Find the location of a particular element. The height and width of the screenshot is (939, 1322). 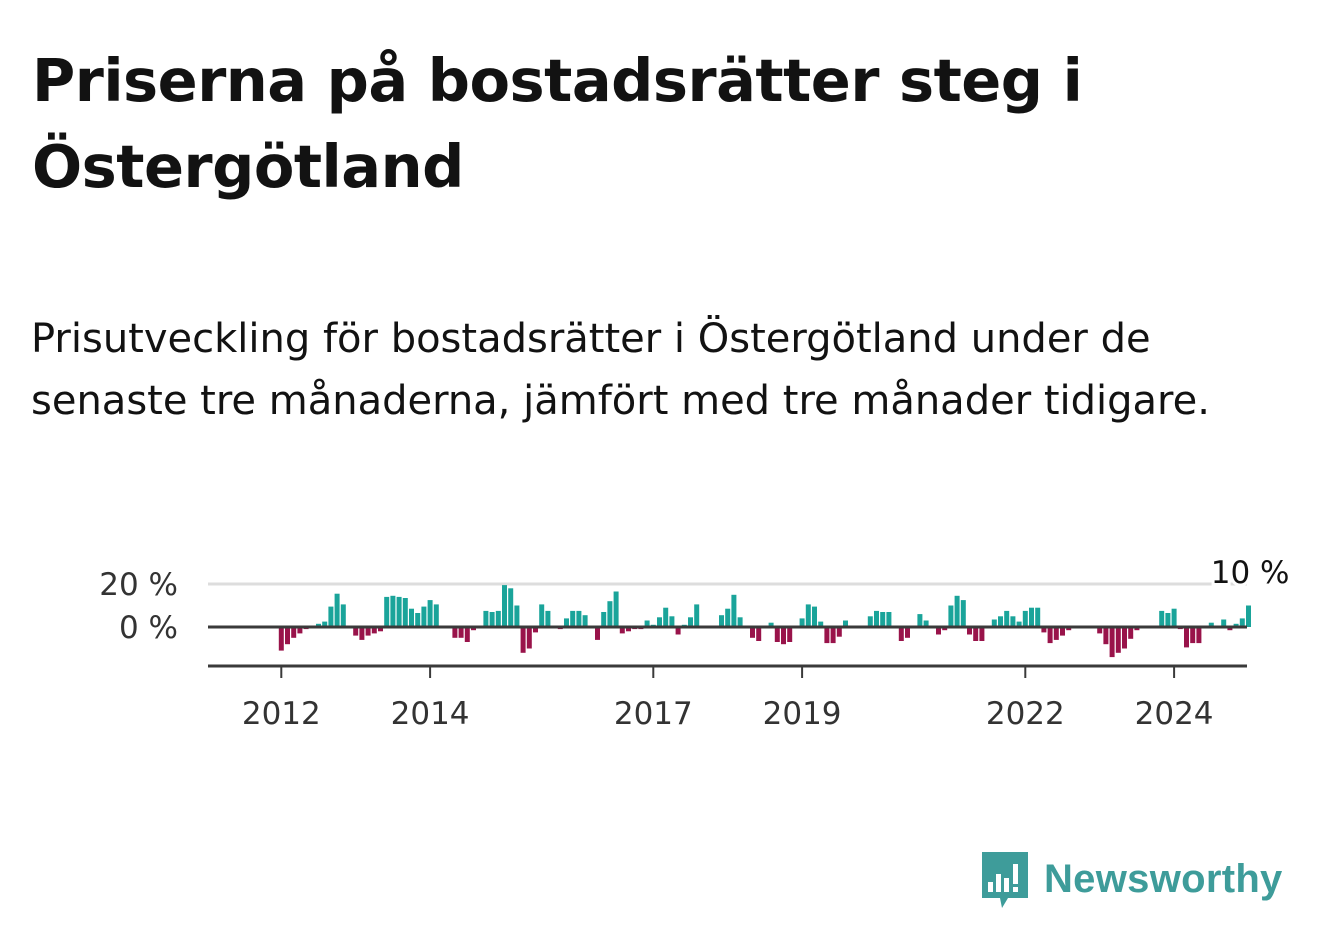

x-tick-label: 2024 is located at coordinates (1174, 714).